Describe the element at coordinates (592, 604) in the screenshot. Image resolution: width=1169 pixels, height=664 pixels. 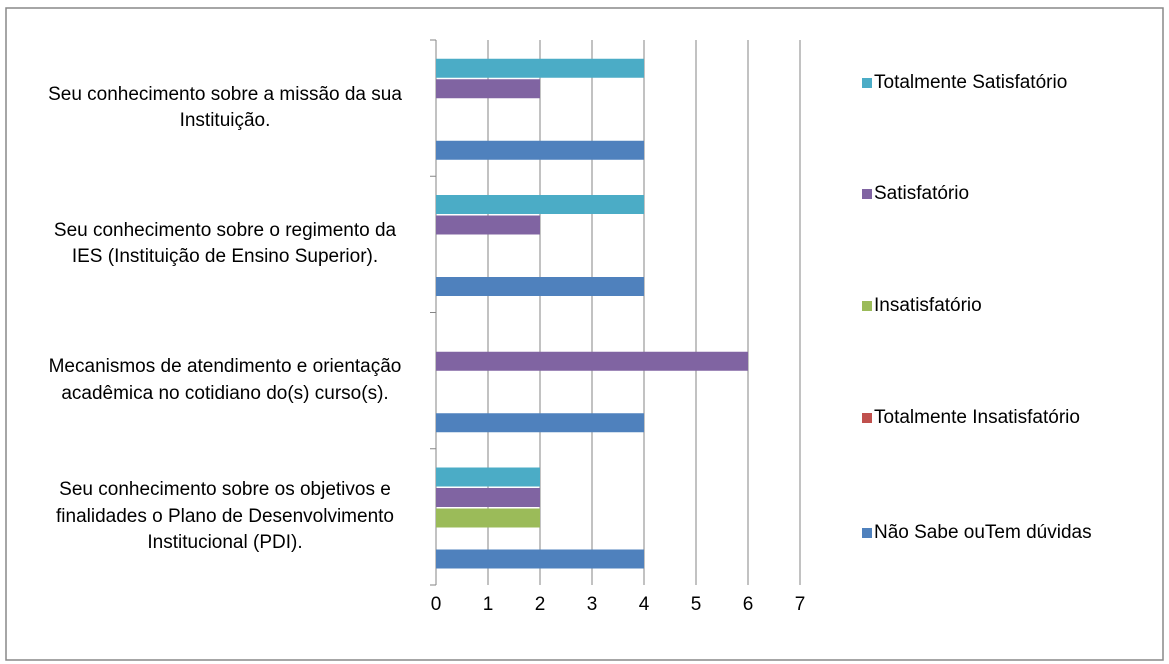
I see `x-tick-label: 3` at that location.